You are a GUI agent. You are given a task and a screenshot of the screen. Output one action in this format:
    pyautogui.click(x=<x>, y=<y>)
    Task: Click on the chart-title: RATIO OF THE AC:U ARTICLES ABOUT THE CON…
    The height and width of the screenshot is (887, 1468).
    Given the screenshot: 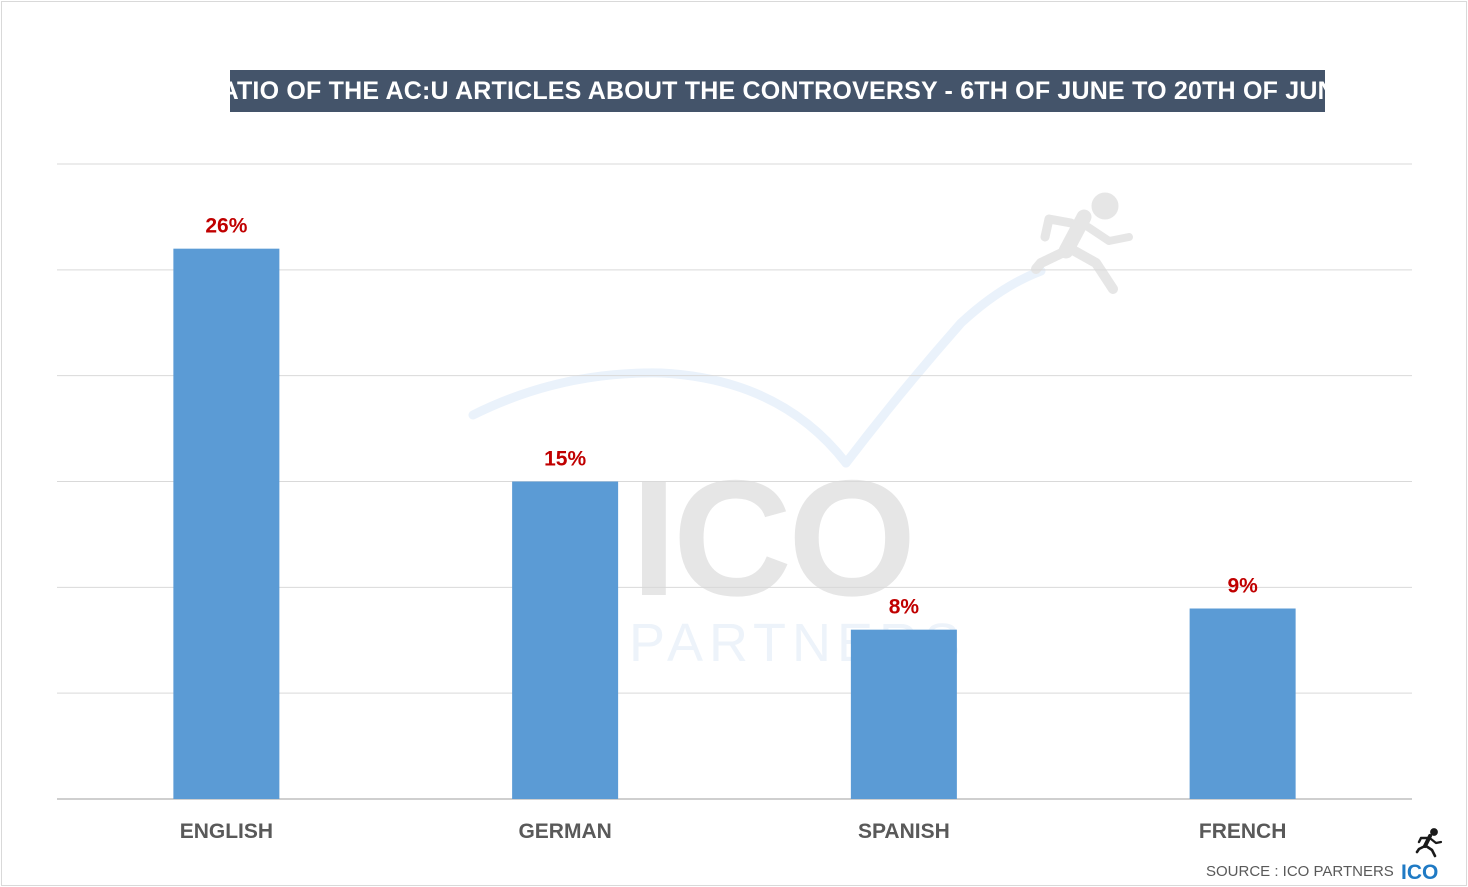 What is the action you would take?
    pyautogui.click(x=777, y=90)
    